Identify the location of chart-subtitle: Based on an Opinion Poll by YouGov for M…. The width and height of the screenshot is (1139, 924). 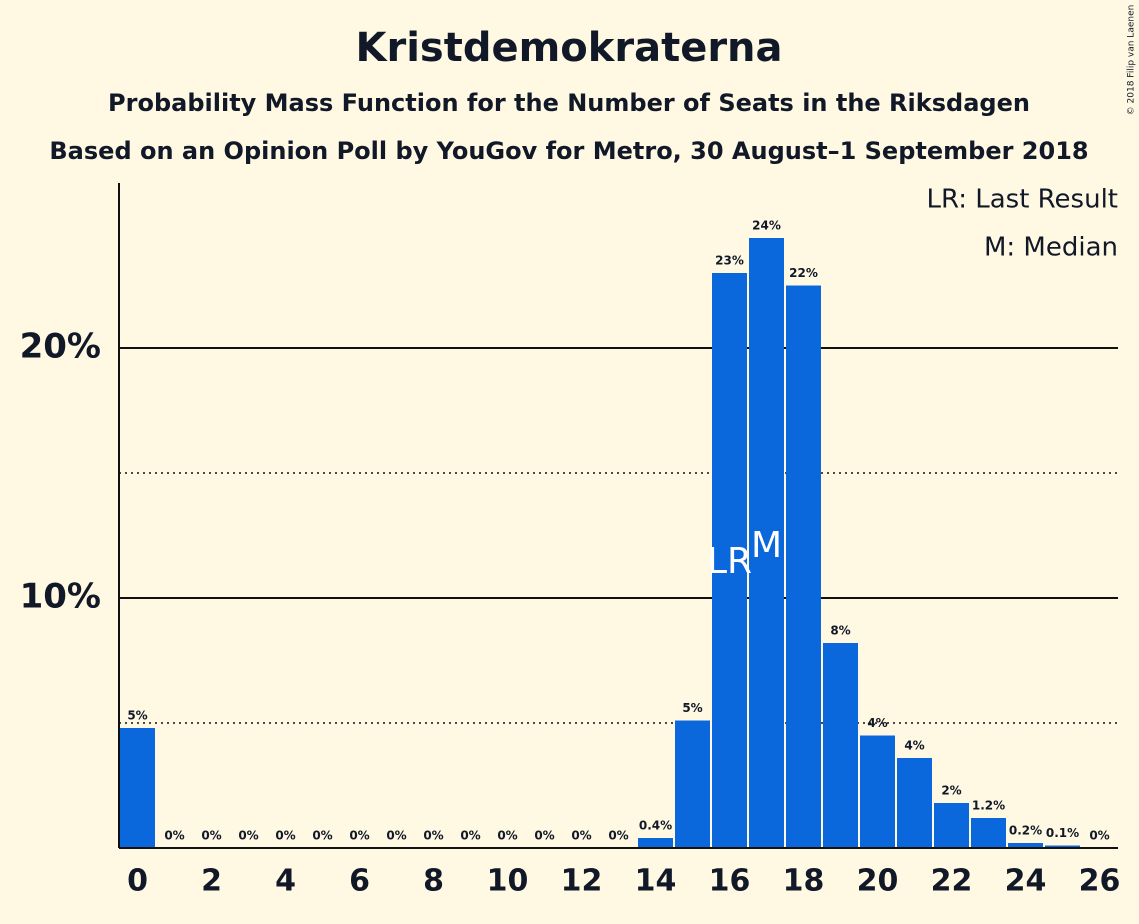
(568, 151).